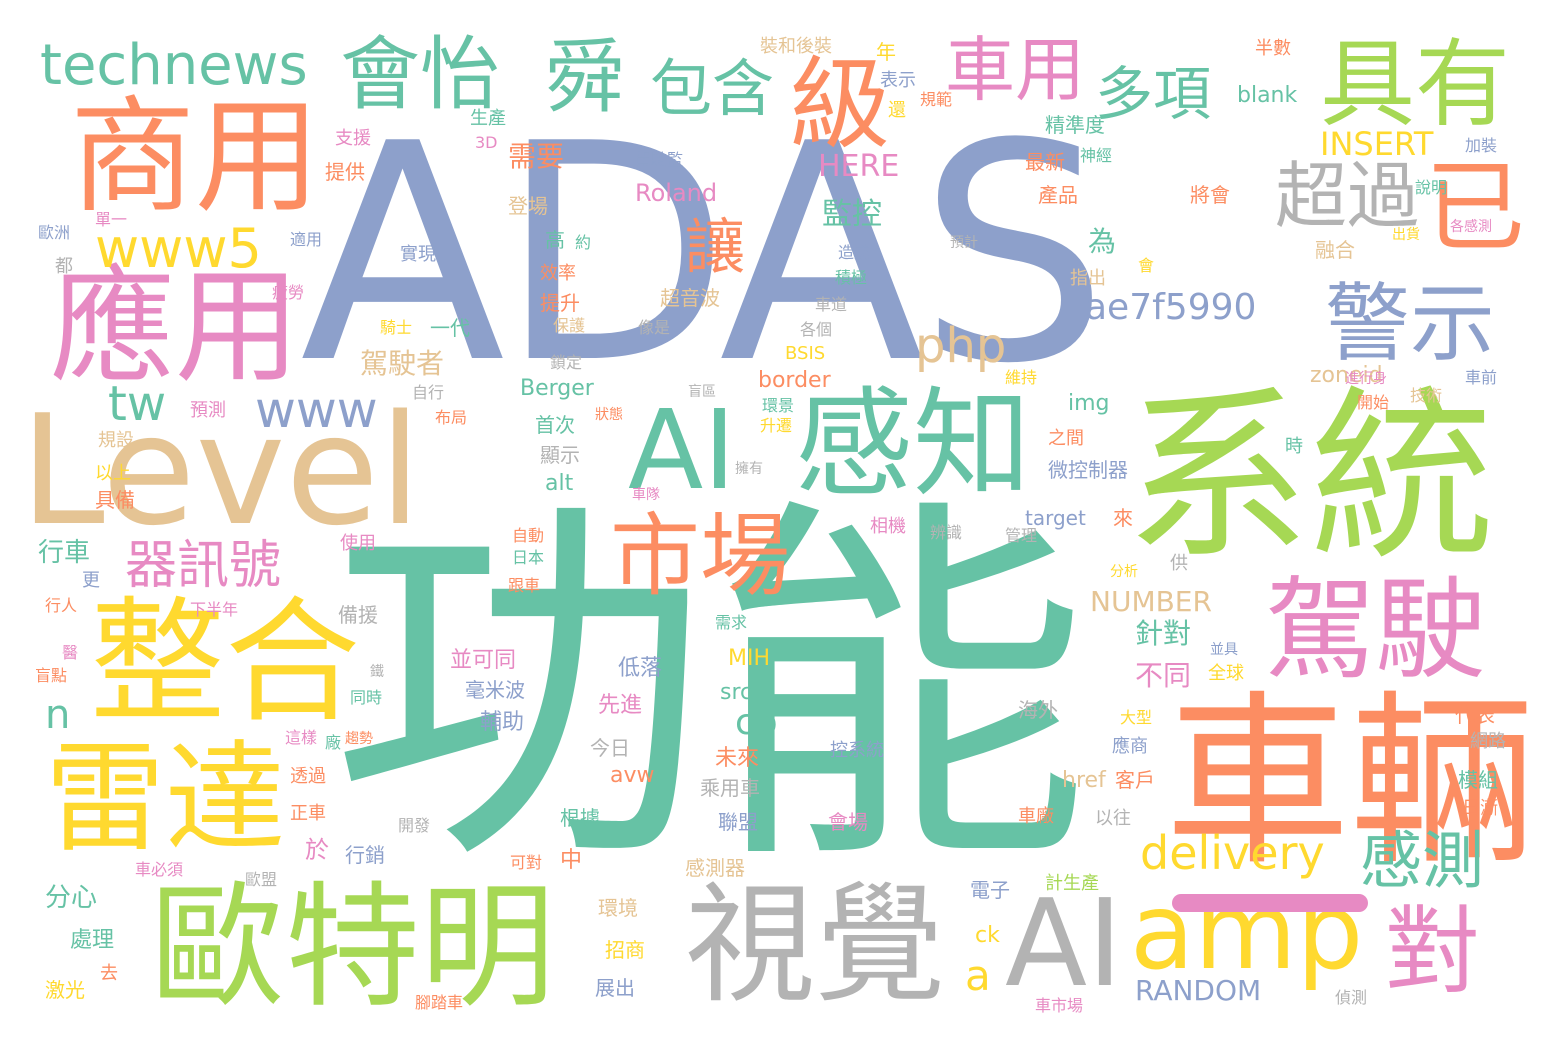 Image resolution: width=1548 pixels, height=1052 pixels. Describe the element at coordinates (301, 737) in the screenshot. I see `word-zheyang: 這樣` at that location.